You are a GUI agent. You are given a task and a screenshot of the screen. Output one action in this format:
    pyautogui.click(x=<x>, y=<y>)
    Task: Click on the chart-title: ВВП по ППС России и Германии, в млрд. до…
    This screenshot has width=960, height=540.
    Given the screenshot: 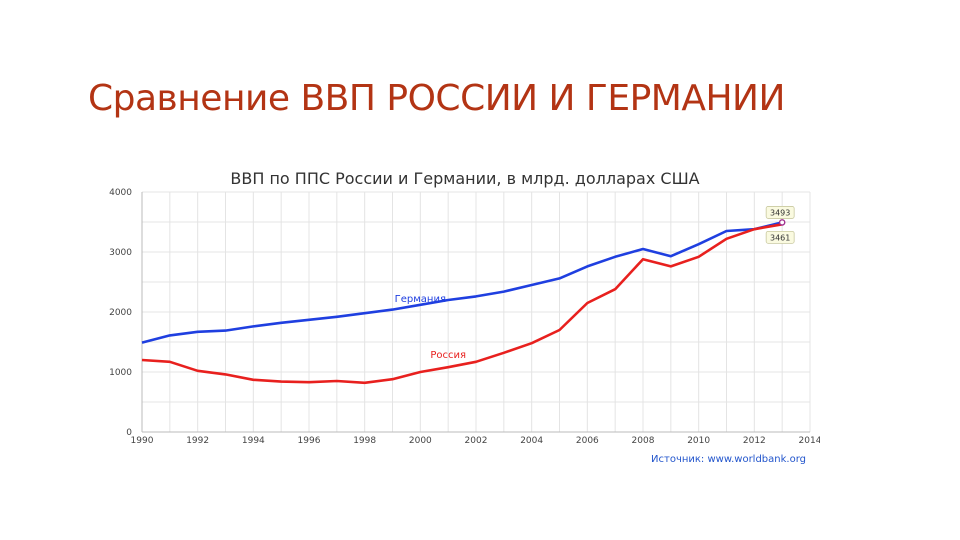 What is the action you would take?
    pyautogui.click(x=464, y=178)
    